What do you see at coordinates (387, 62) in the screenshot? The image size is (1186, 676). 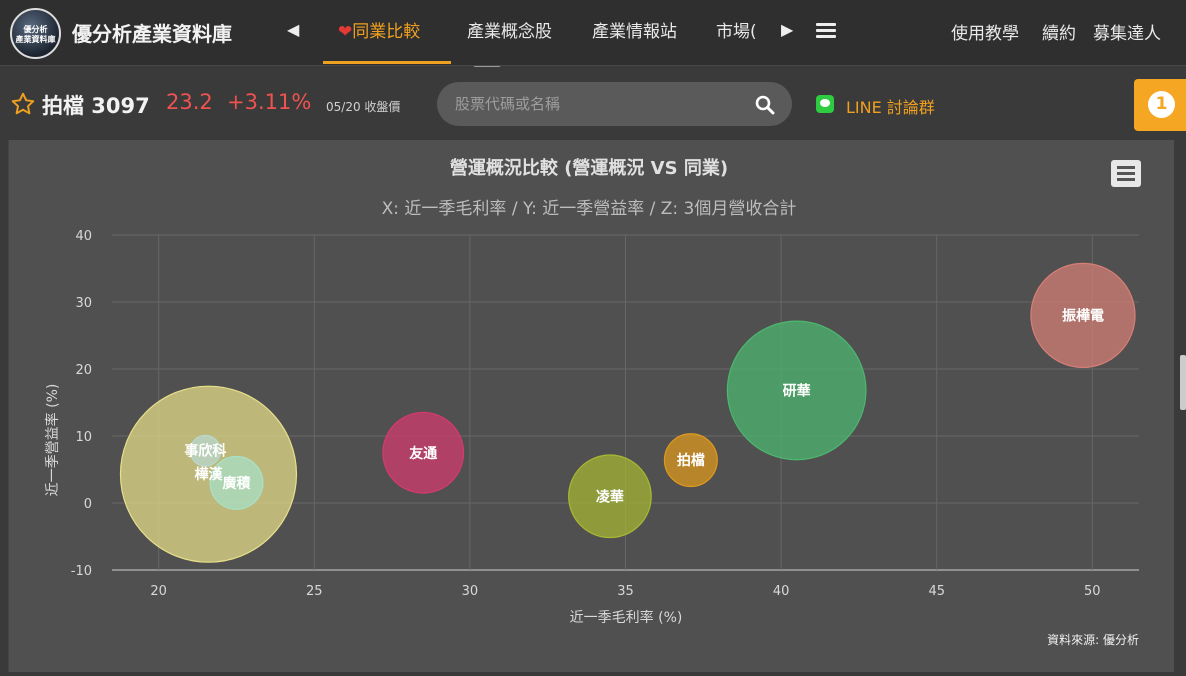 I see `active-tab-underline` at bounding box center [387, 62].